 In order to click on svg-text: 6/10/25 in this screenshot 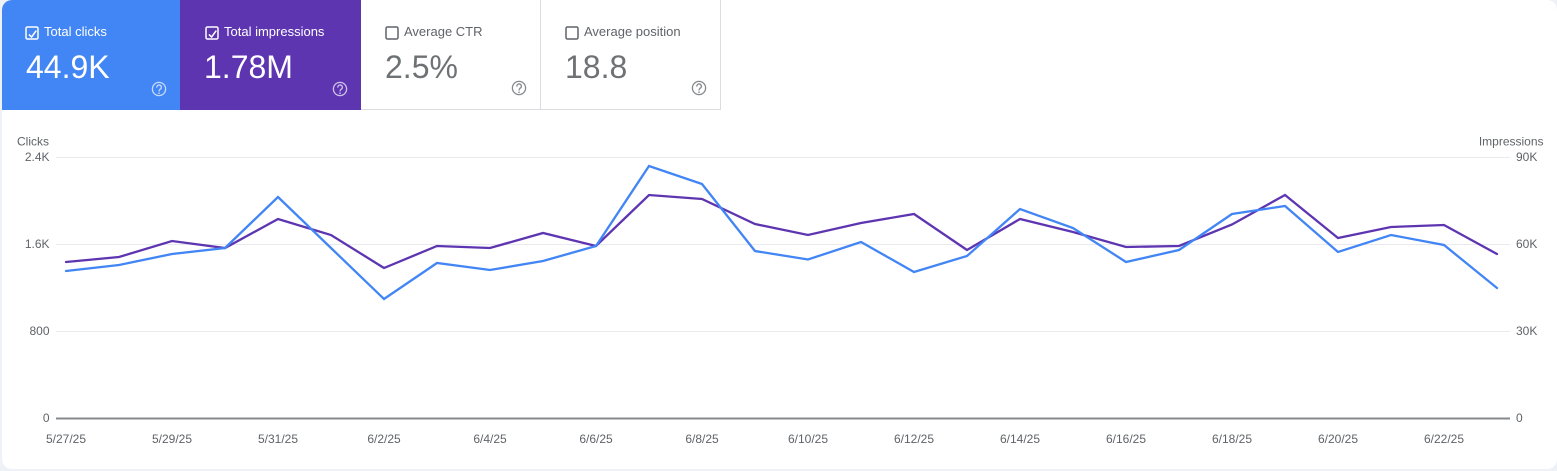, I will do `click(808, 439)`.